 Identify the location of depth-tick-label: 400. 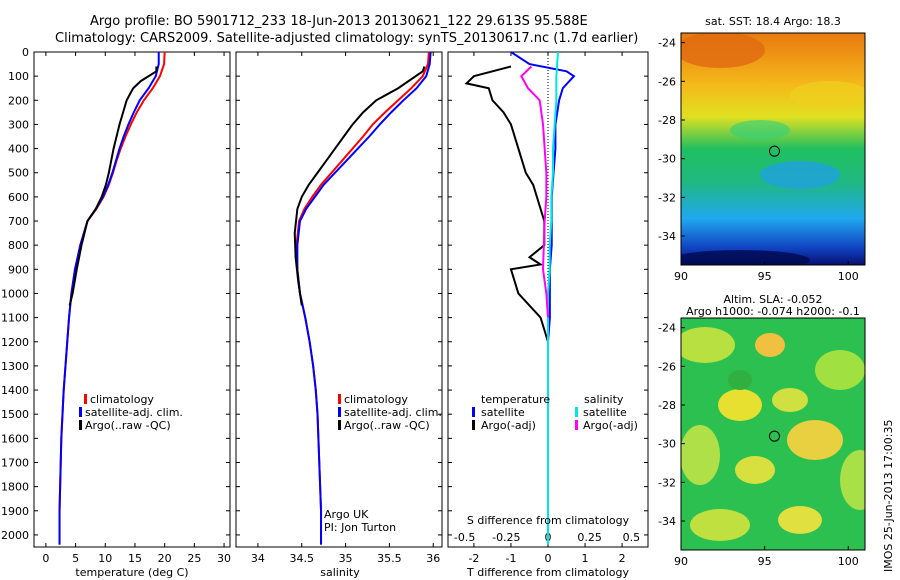
(18, 149).